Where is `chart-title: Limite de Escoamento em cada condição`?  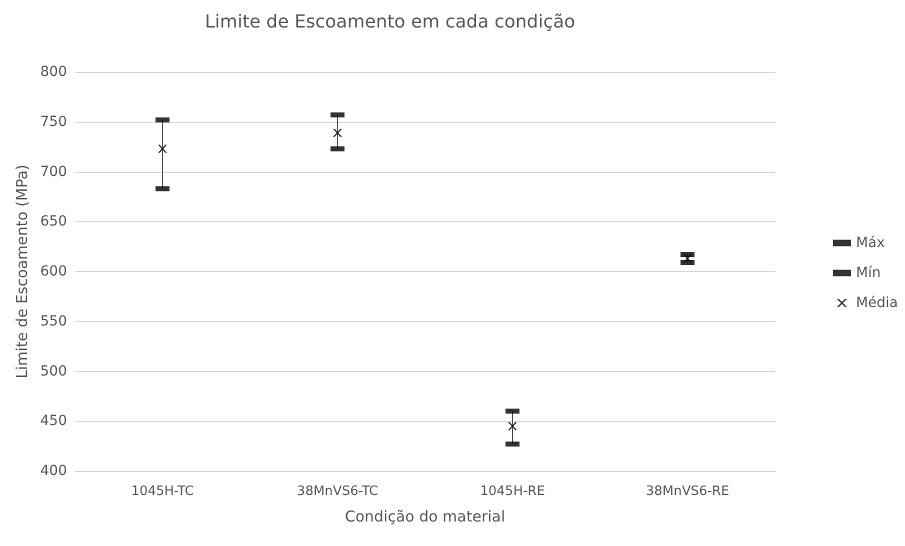
chart-title: Limite de Escoamento em cada condição is located at coordinates (390, 22).